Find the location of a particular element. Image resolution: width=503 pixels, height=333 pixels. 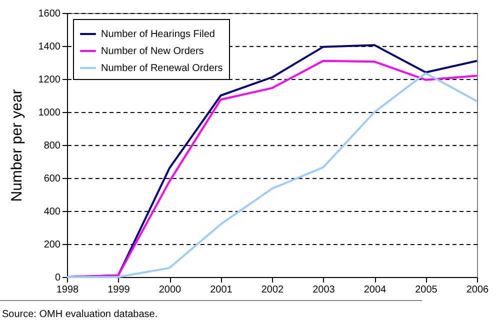

y-tick-label: 1200 is located at coordinates (49, 80).